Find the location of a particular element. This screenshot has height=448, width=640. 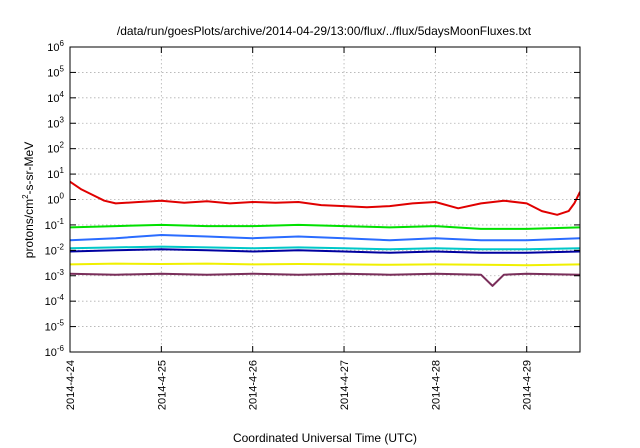

y-axis-label: protons/cm2-s-sr-MeV is located at coordinates (28, 200).